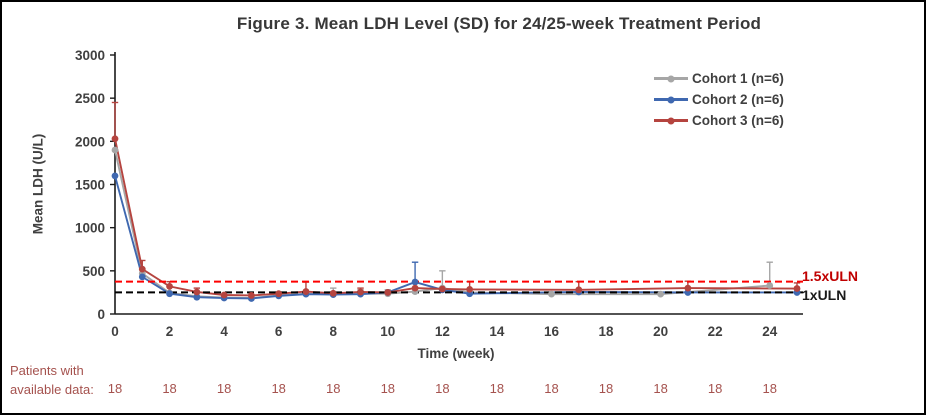  Describe the element at coordinates (90, 55) in the screenshot. I see `y-tick-label: 3000` at that location.